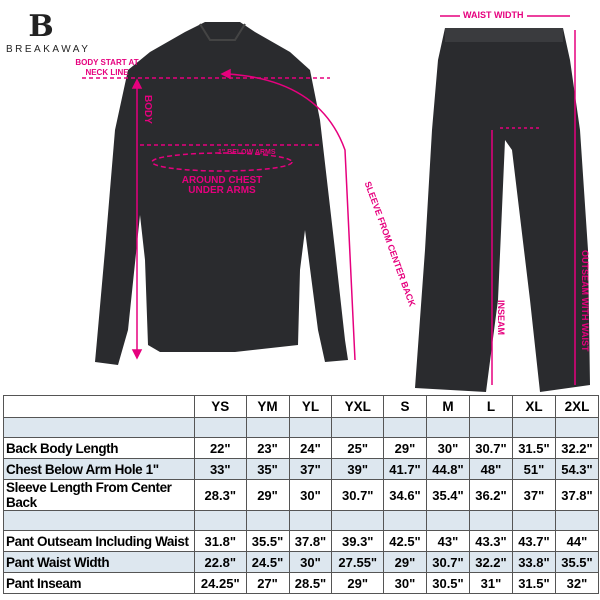 Image resolution: width=600 pixels, height=600 pixels. I want to click on inseam-label: INSEAM, so click(501, 318).